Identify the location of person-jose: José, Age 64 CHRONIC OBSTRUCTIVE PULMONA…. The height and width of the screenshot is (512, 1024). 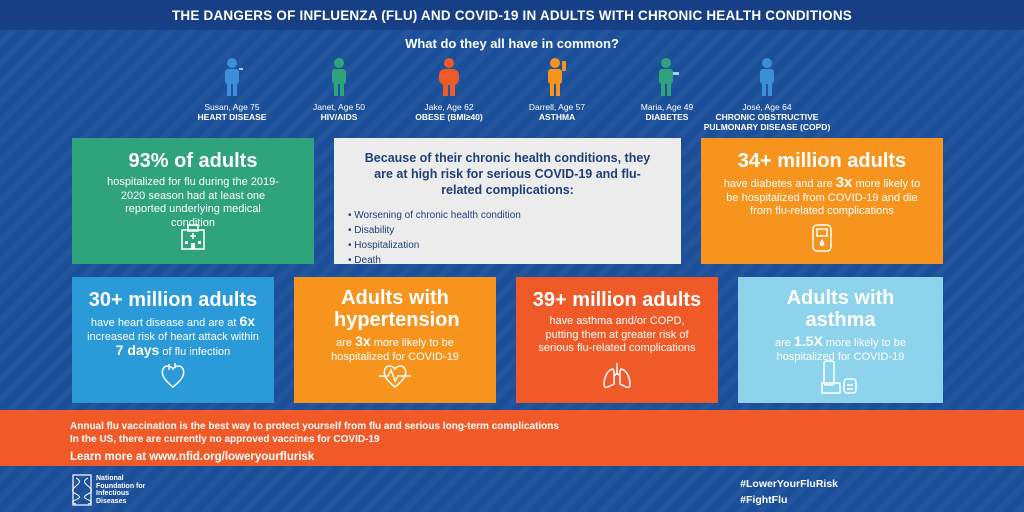
(767, 95).